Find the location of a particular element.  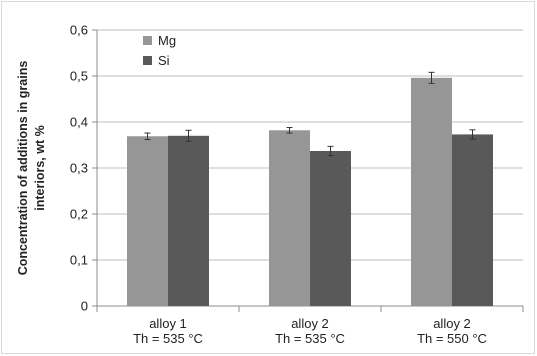

y-tick-label: 0,1 is located at coordinates (79, 260).